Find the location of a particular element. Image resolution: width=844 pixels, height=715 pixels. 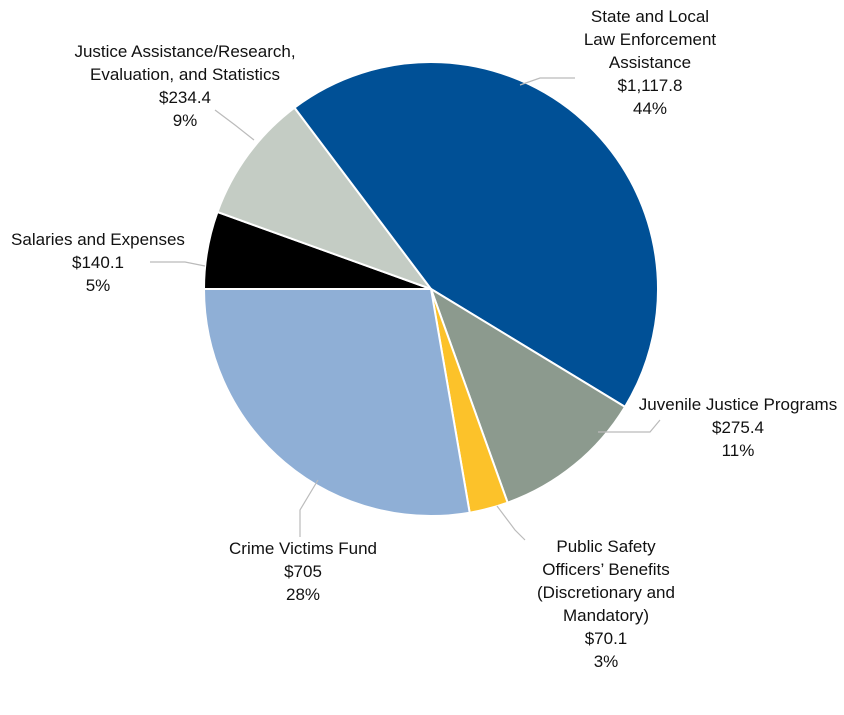

category-label: Juvenile Justice Programs is located at coordinates (738, 404).